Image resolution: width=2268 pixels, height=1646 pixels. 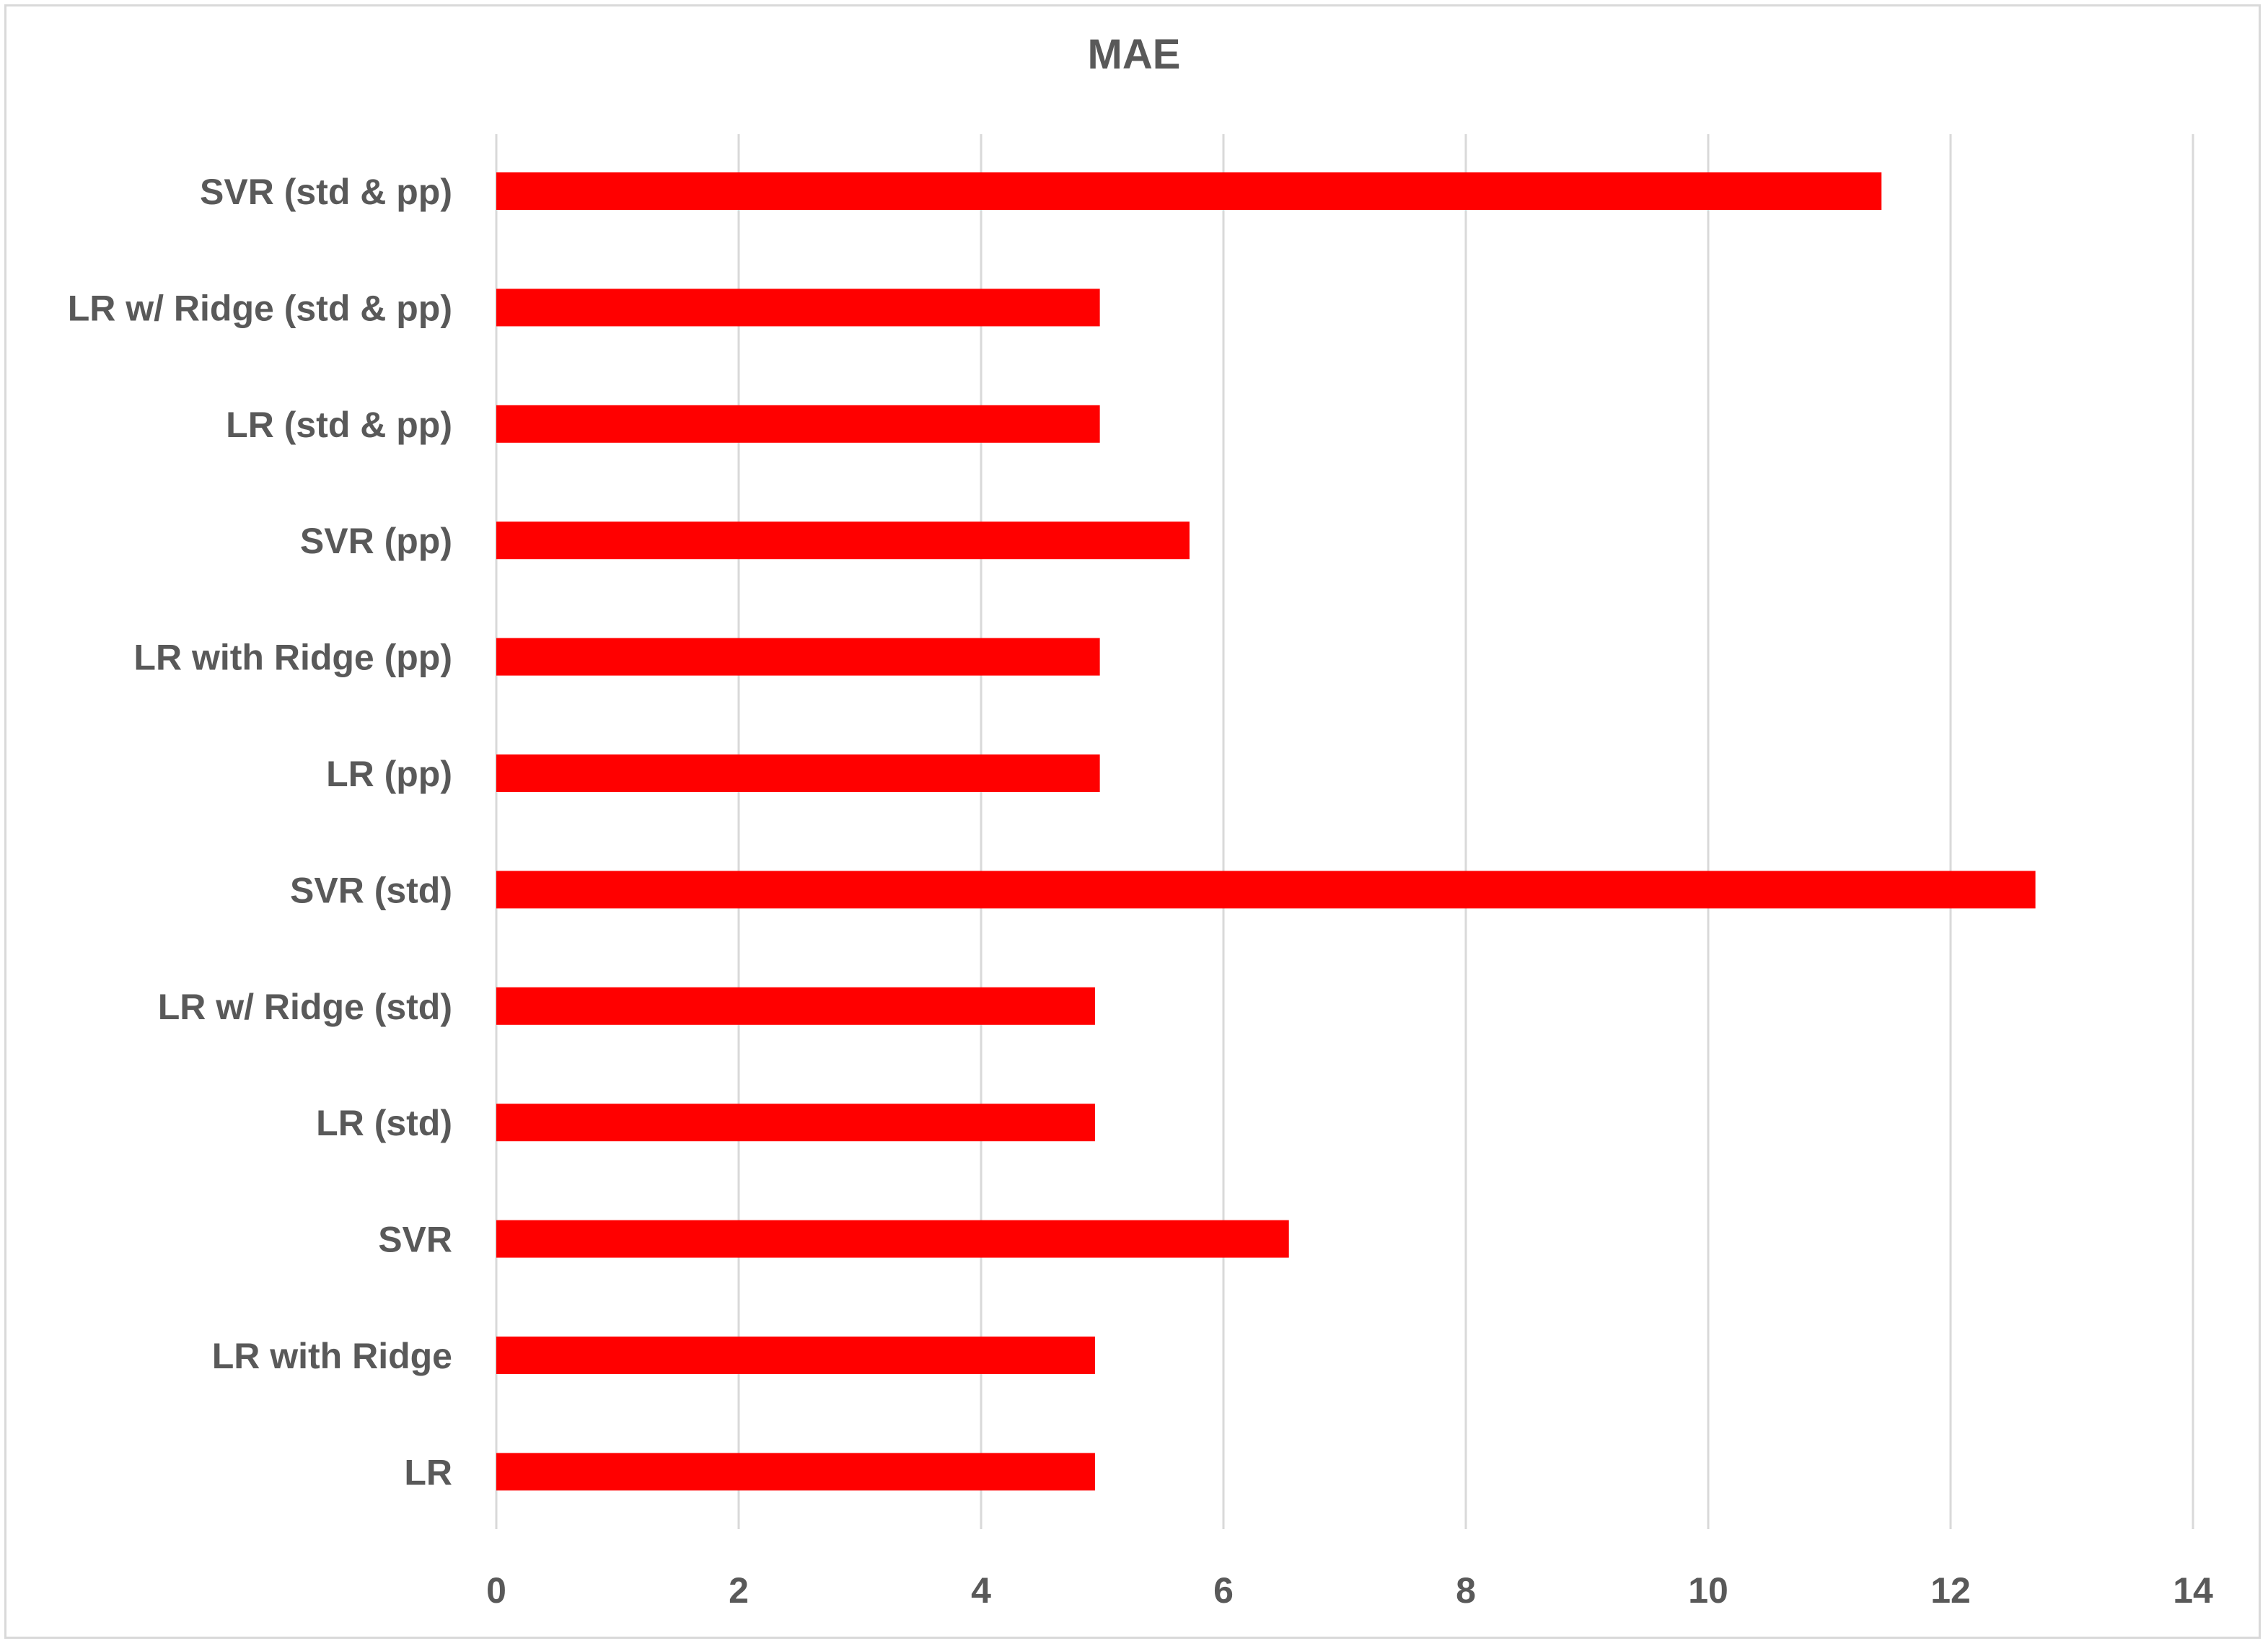 I want to click on category-label-1: LR w/ Ridge (std & pp), so click(x=260, y=308).